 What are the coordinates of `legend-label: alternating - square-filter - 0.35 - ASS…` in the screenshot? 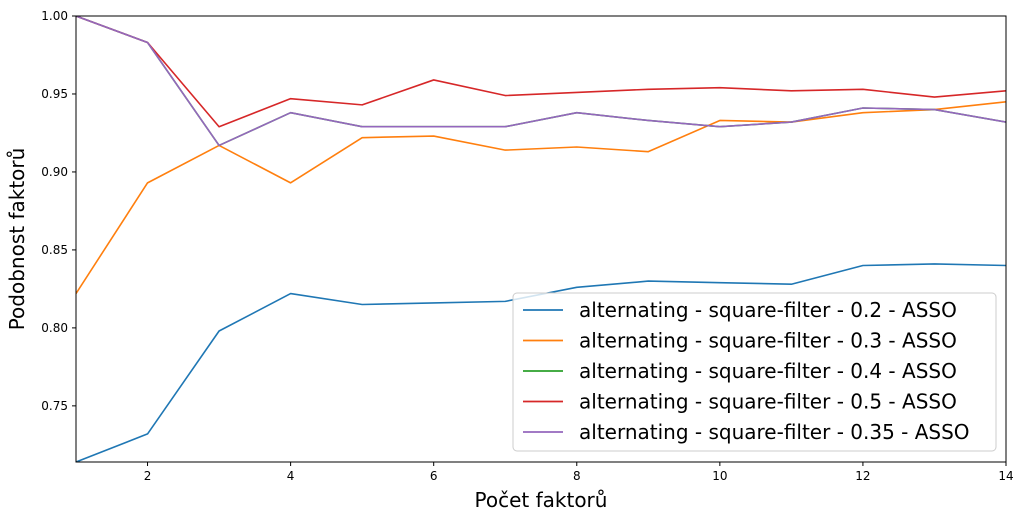 It's located at (774, 432).